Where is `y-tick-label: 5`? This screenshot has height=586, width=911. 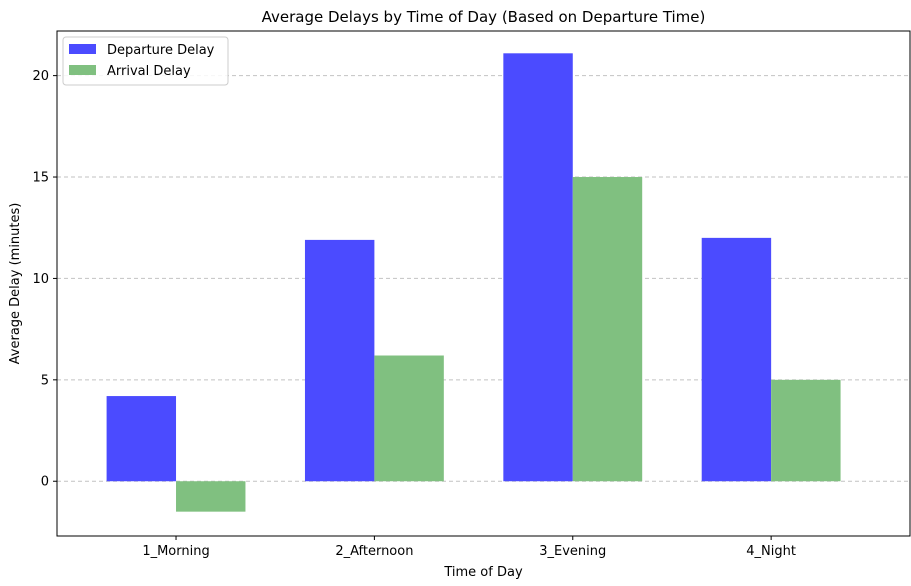
y-tick-label: 5 is located at coordinates (45, 380).